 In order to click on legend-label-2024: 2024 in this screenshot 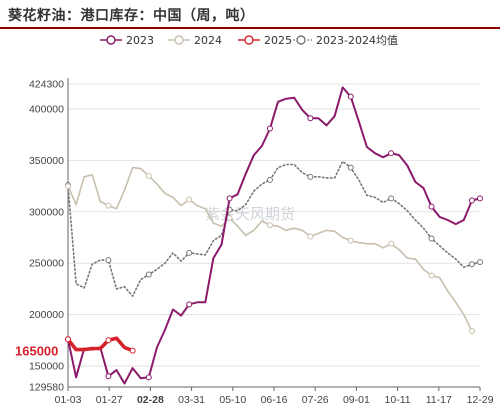, I will do `click(208, 40)`.